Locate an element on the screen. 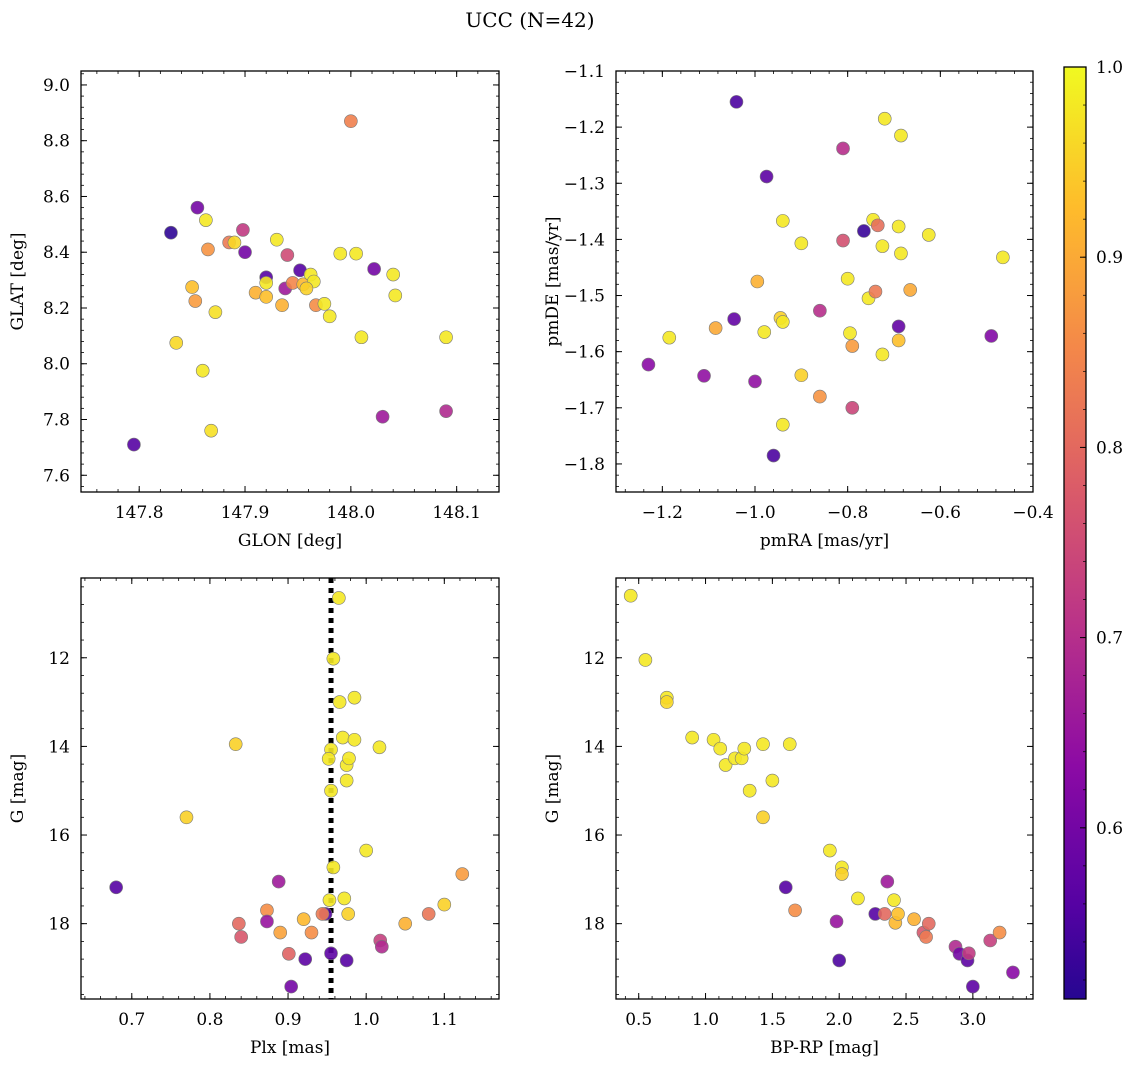 Image resolution: width=1136 pixels, height=1067 pixels. y-tick-label: 8.6 is located at coordinates (56, 197).